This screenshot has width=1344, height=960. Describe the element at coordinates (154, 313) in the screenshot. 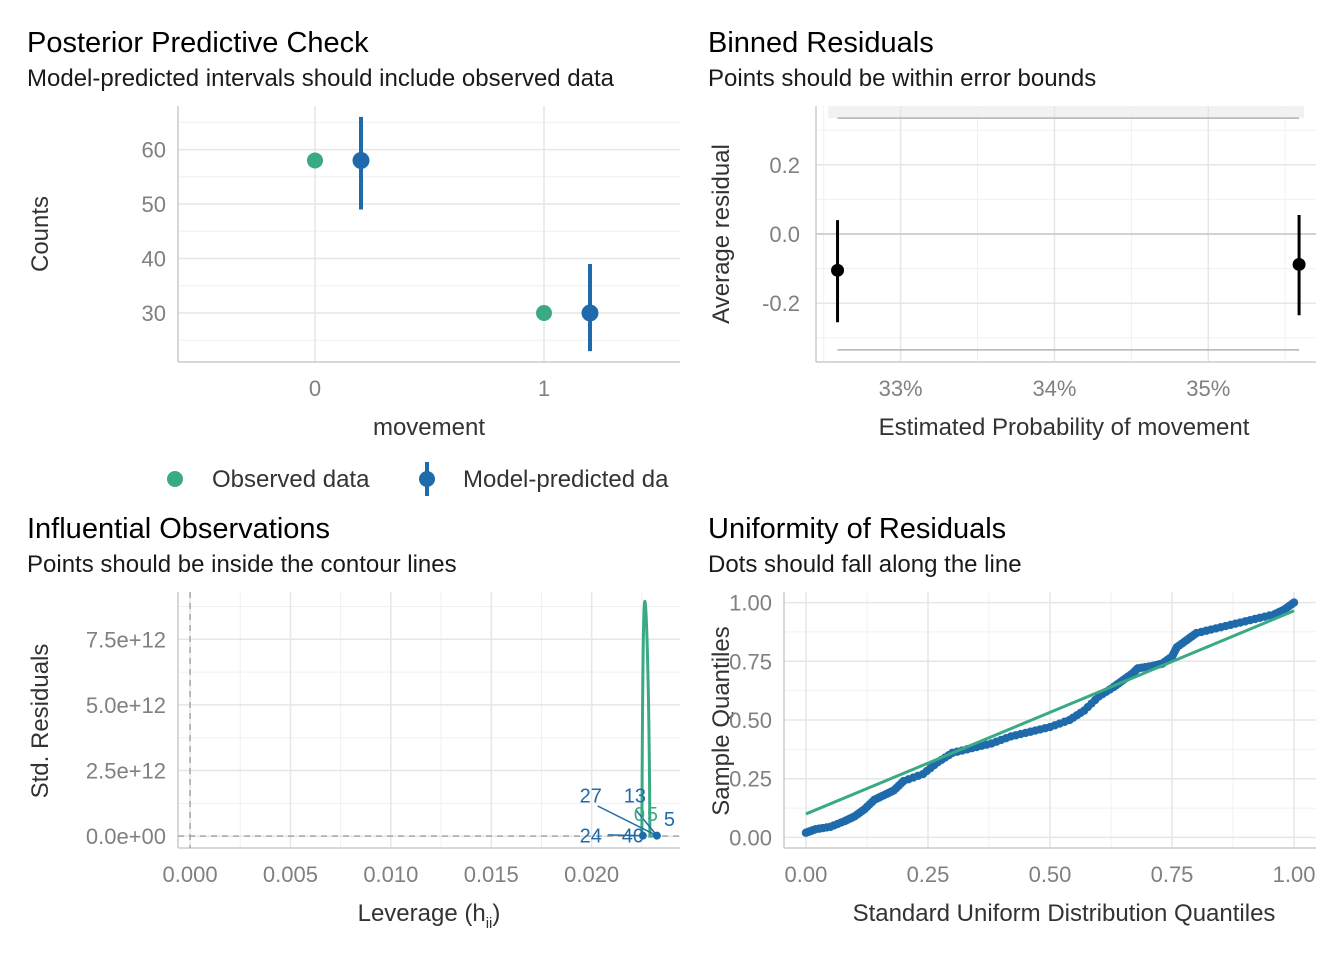

I see `ppc-y-tick-label: 30` at that location.